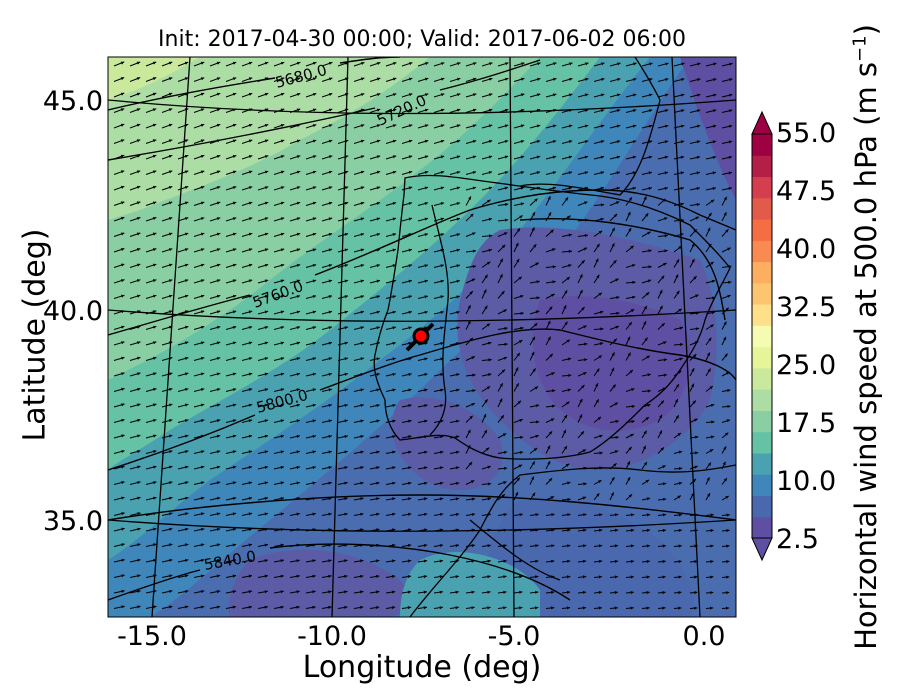 The width and height of the screenshot is (900, 700). I want to click on colorbar-tick-label: 25.0, so click(806, 365).